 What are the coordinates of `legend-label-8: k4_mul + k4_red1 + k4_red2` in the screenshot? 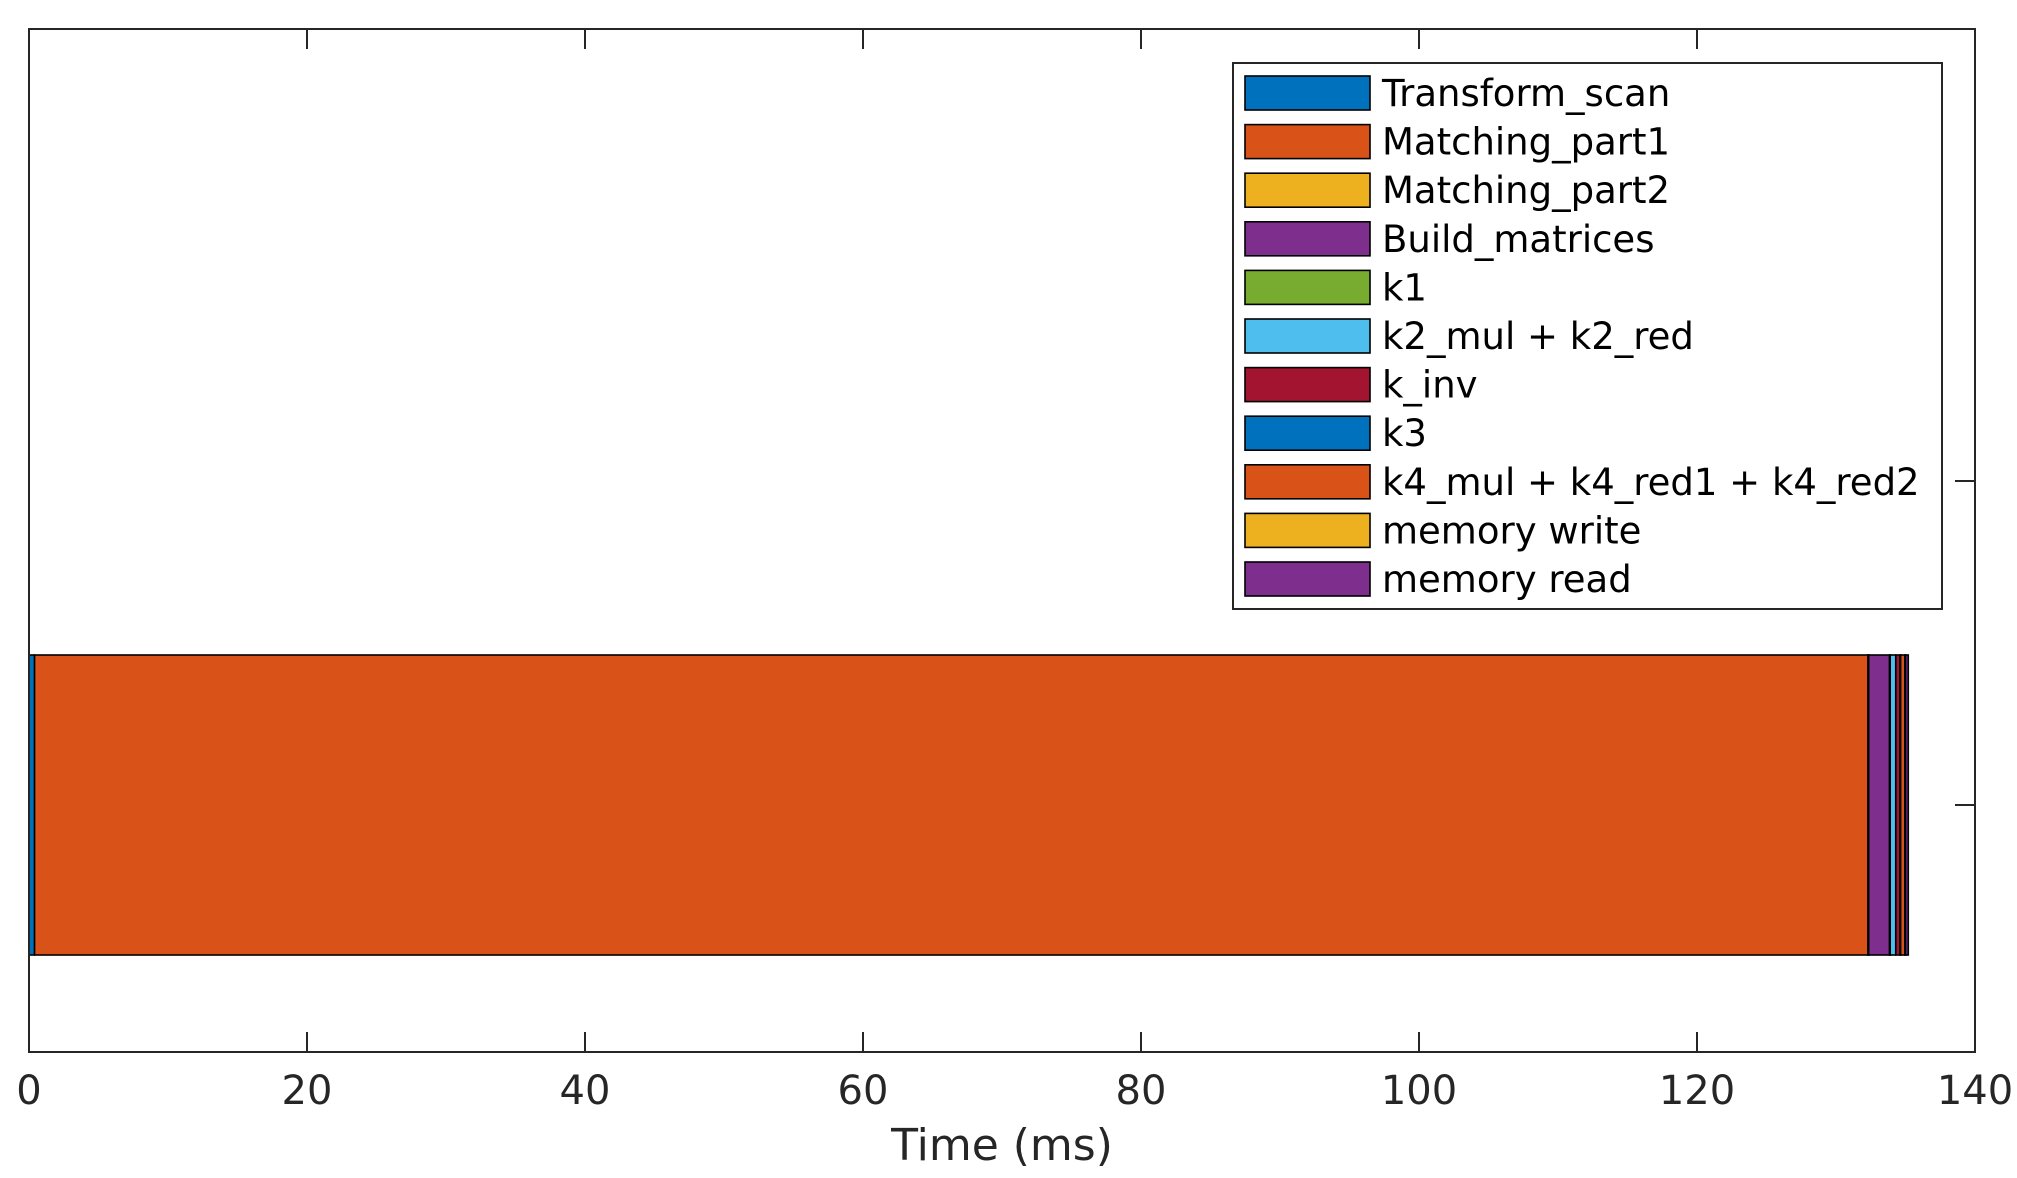 It's located at (1651, 482).